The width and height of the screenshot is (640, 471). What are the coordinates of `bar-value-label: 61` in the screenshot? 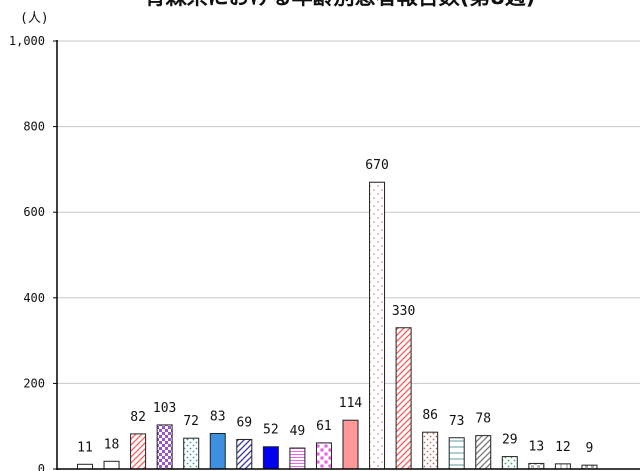 It's located at (324, 426).